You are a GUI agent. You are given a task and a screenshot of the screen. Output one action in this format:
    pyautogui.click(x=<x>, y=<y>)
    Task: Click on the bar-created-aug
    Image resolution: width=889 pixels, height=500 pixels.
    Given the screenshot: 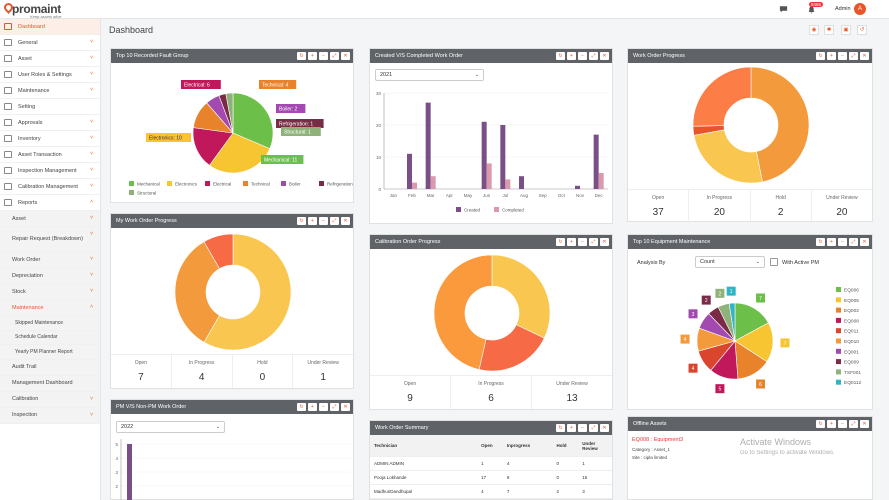 What is the action you would take?
    pyautogui.click(x=521, y=182)
    